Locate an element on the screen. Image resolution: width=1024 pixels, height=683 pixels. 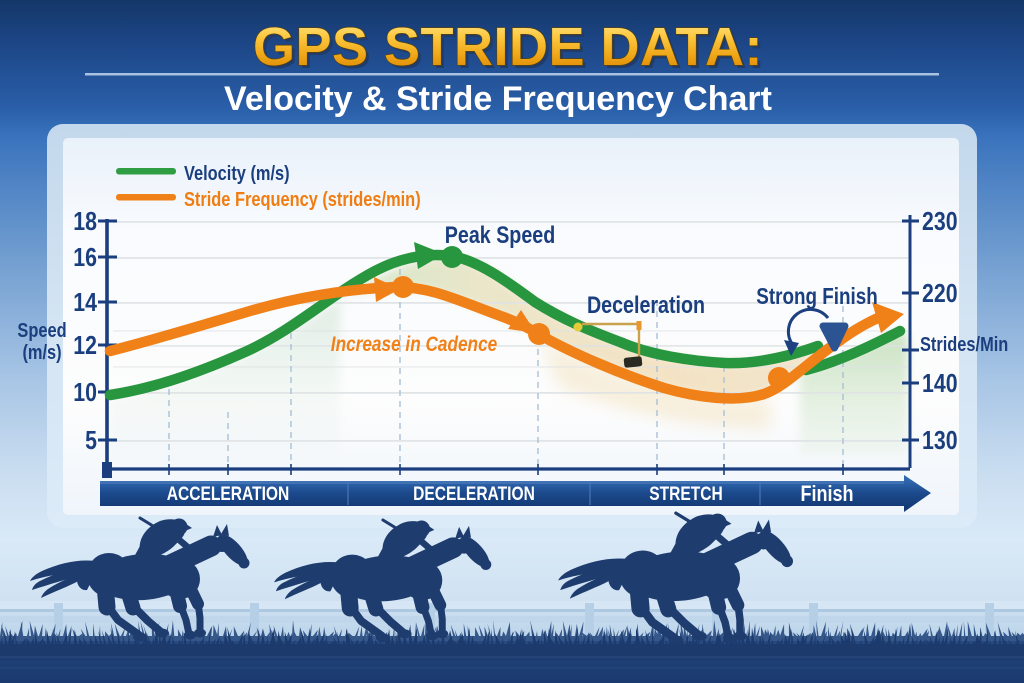
svg-text: Increase in Cadence is located at coordinates (414, 345).